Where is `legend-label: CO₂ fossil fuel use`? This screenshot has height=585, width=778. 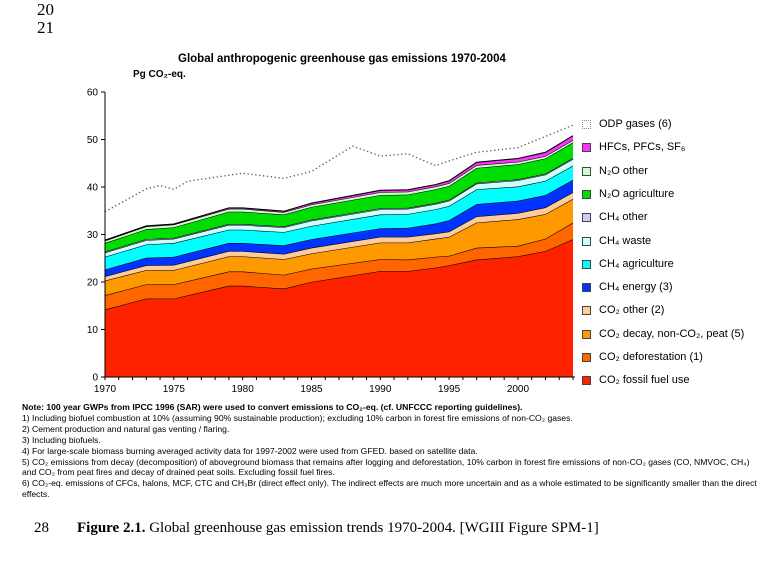
legend-label: CO₂ fossil fuel use is located at coordinates (644, 380).